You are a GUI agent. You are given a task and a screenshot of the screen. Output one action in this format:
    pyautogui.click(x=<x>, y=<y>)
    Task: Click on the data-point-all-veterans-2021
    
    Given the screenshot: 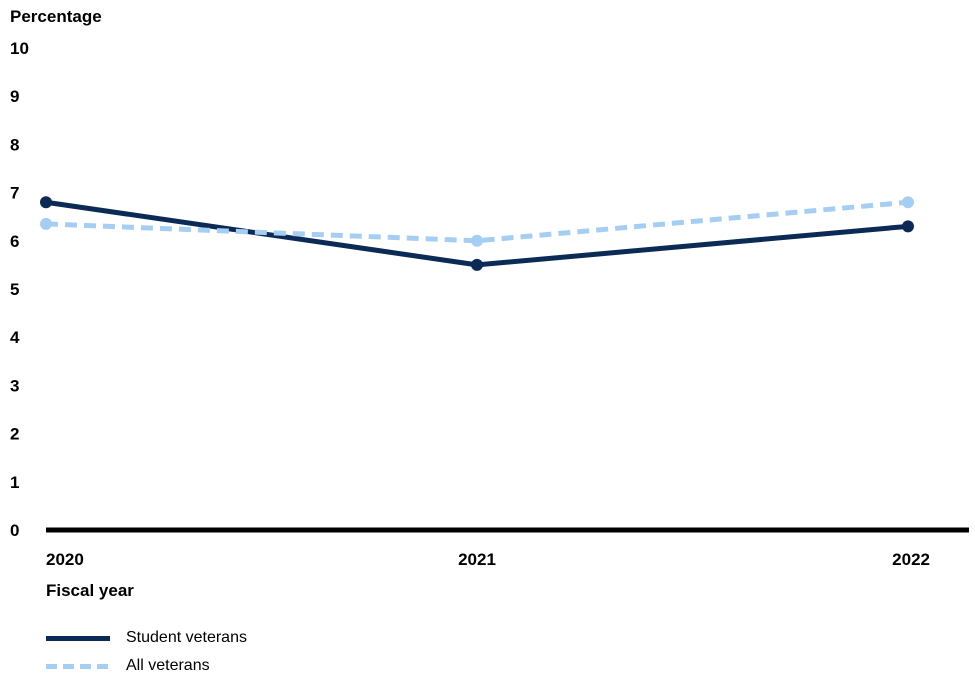 What is the action you would take?
    pyautogui.click(x=477, y=240)
    